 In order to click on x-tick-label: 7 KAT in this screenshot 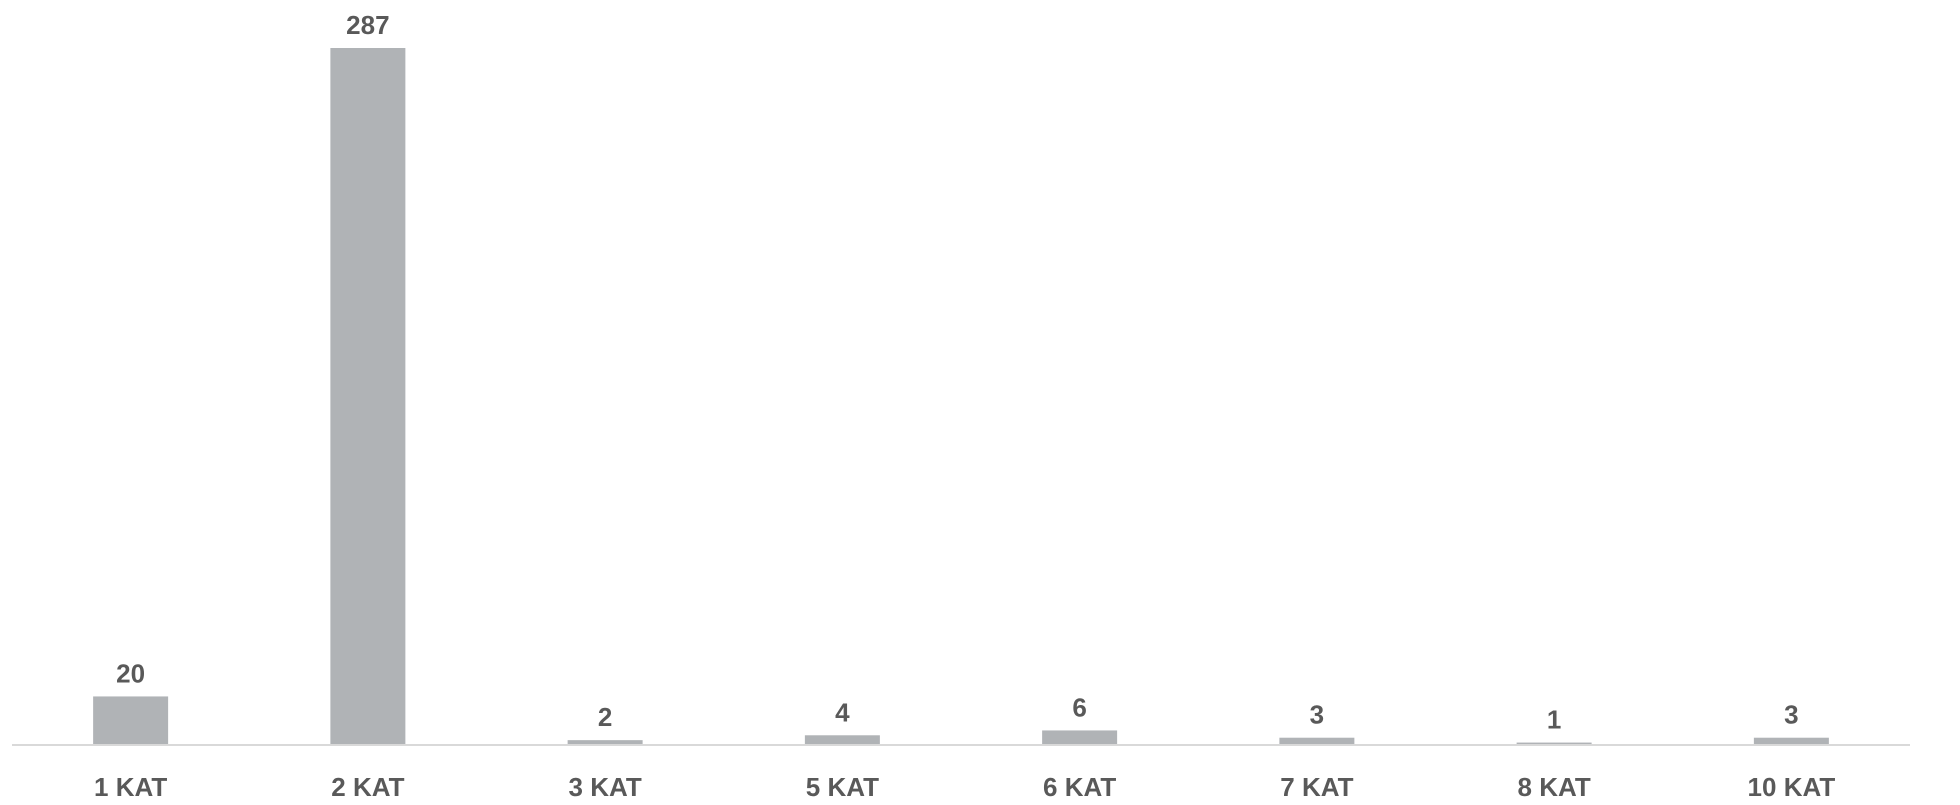, I will do `click(1316, 787)`.